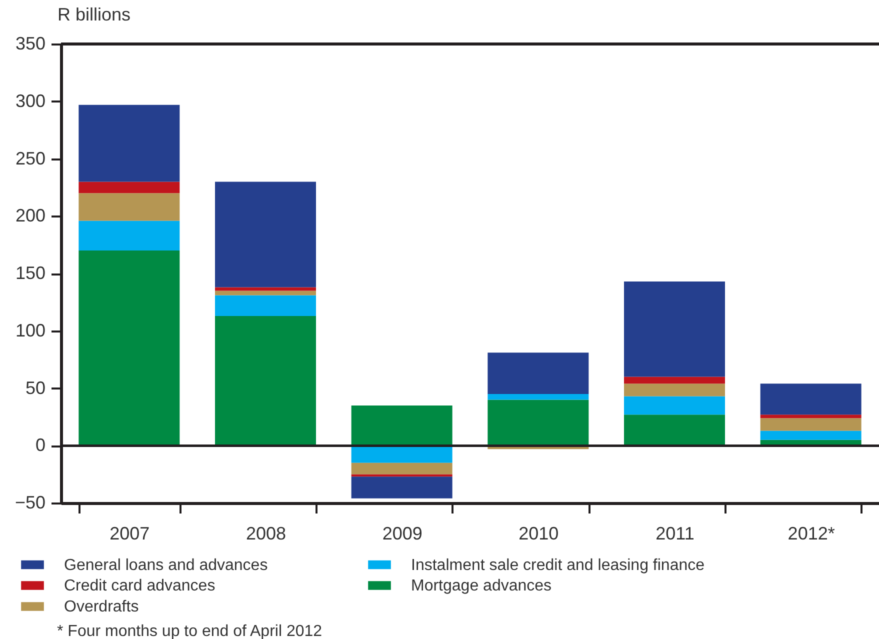 The width and height of the screenshot is (879, 639). What do you see at coordinates (94, 14) in the screenshot?
I see `y-axis-title: R billions` at bounding box center [94, 14].